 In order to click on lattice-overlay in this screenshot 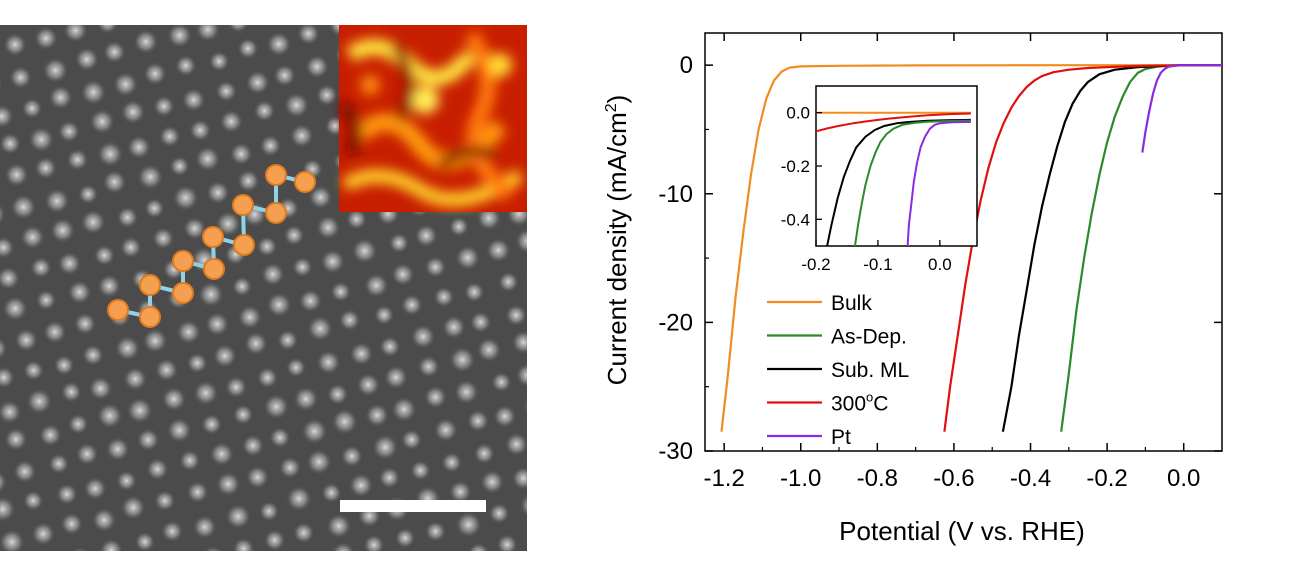, I will do `click(211, 246)`.